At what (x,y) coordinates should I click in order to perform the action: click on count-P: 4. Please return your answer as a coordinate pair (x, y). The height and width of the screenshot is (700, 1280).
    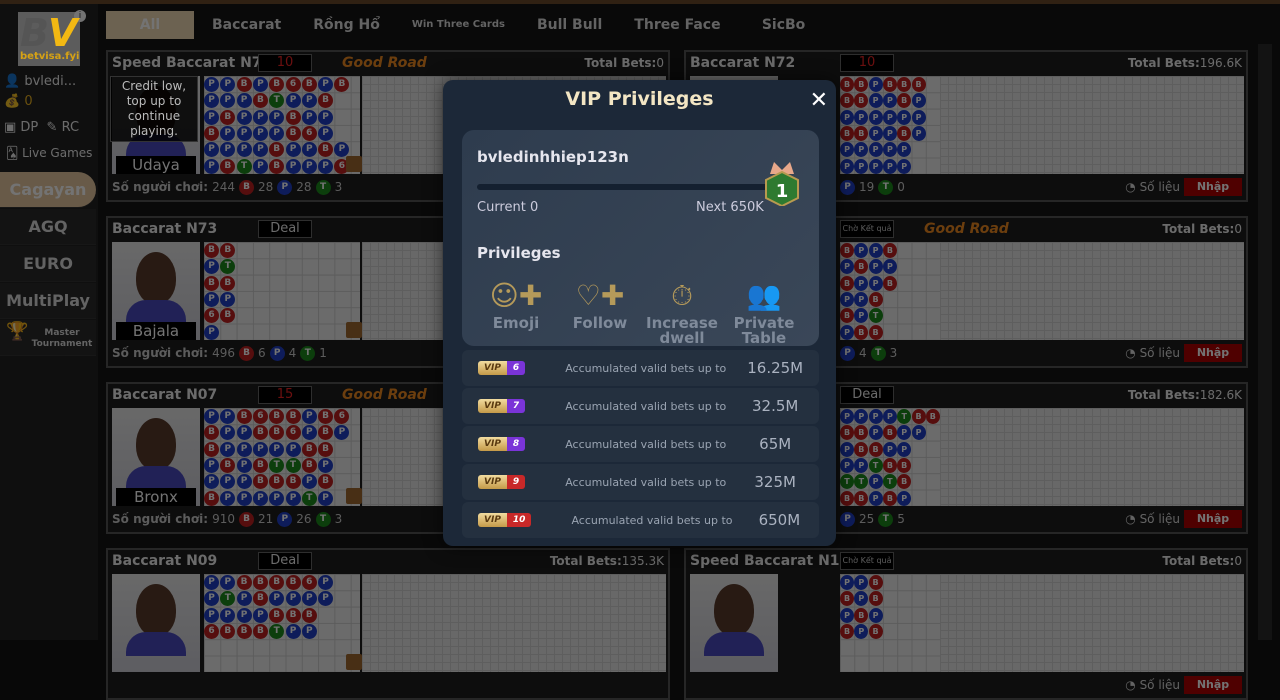
    Looking at the image, I should click on (863, 353).